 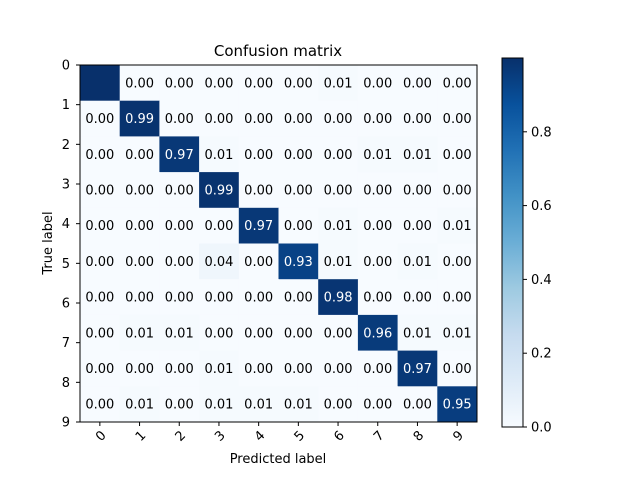 I want to click on cell-label-6-0: 0.00, so click(x=99, y=298).